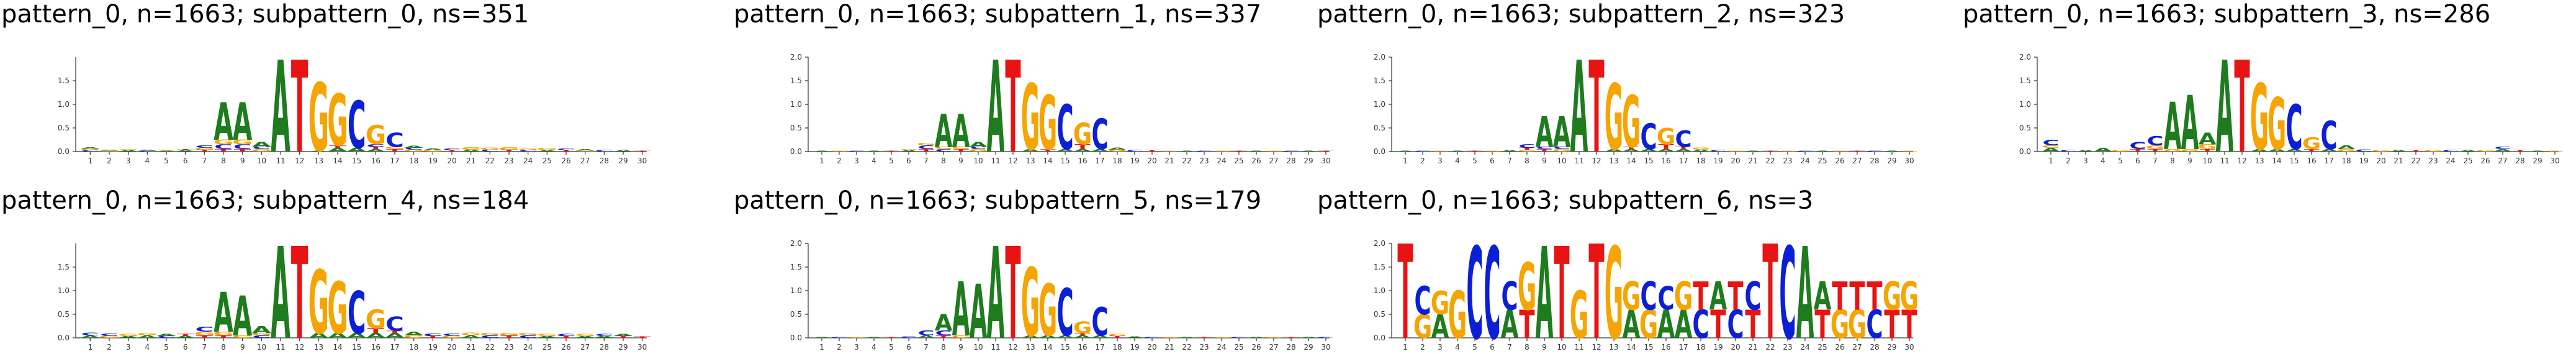 The image size is (2576, 354). I want to click on y-tick-label: 0.5, so click(796, 128).